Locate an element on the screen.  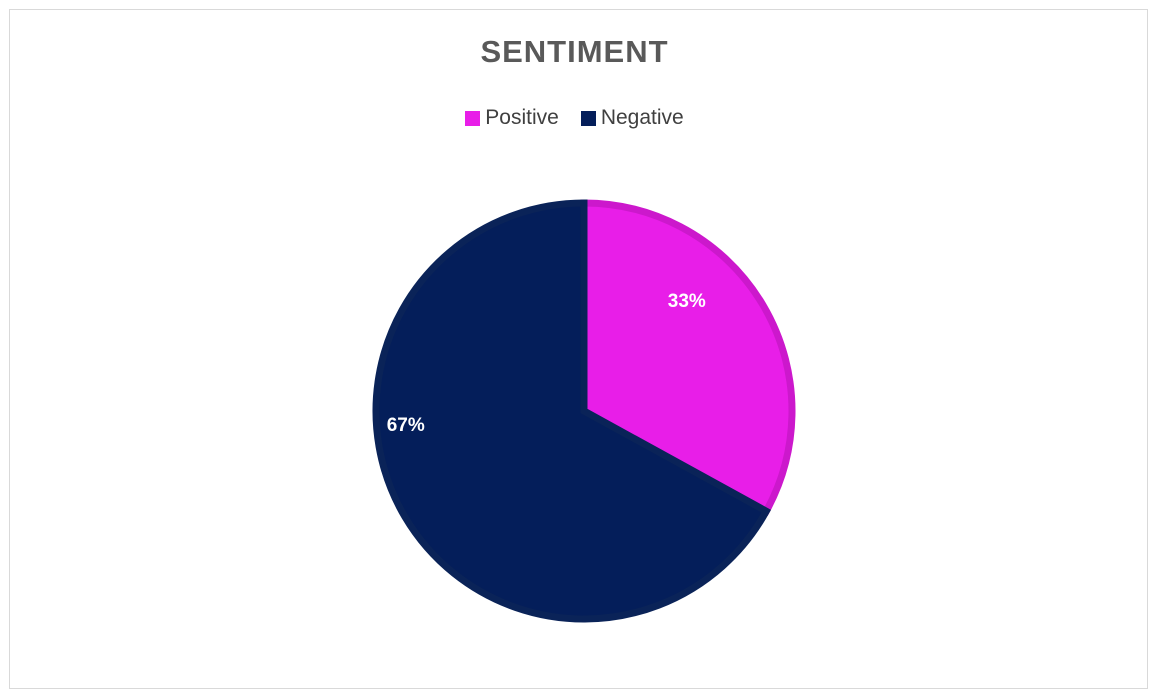
legend-label-negative: Negative is located at coordinates (642, 117).